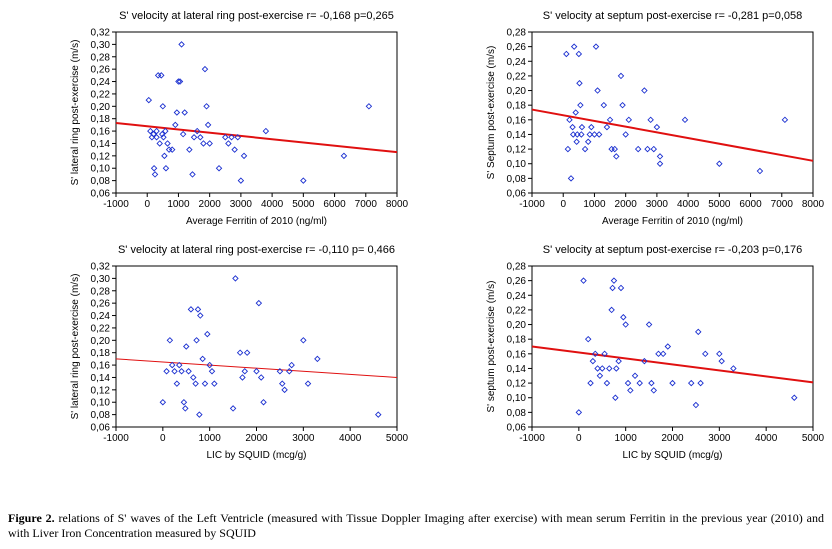  I want to click on y-tick-label: 0,06, so click(517, 428).